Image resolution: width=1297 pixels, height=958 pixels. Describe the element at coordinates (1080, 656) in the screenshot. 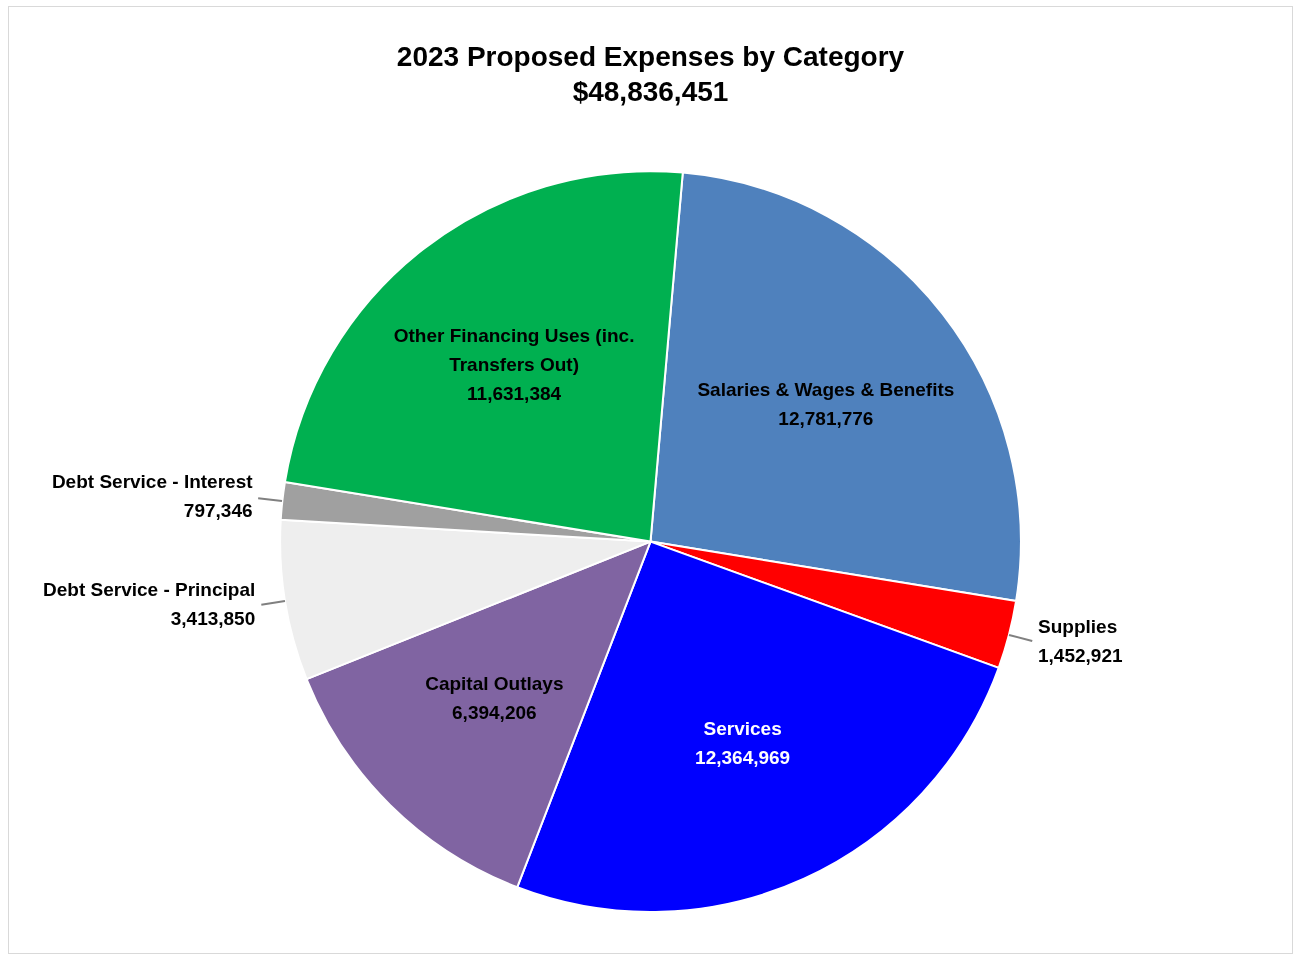

I see `data-label: 1,452,921` at that location.